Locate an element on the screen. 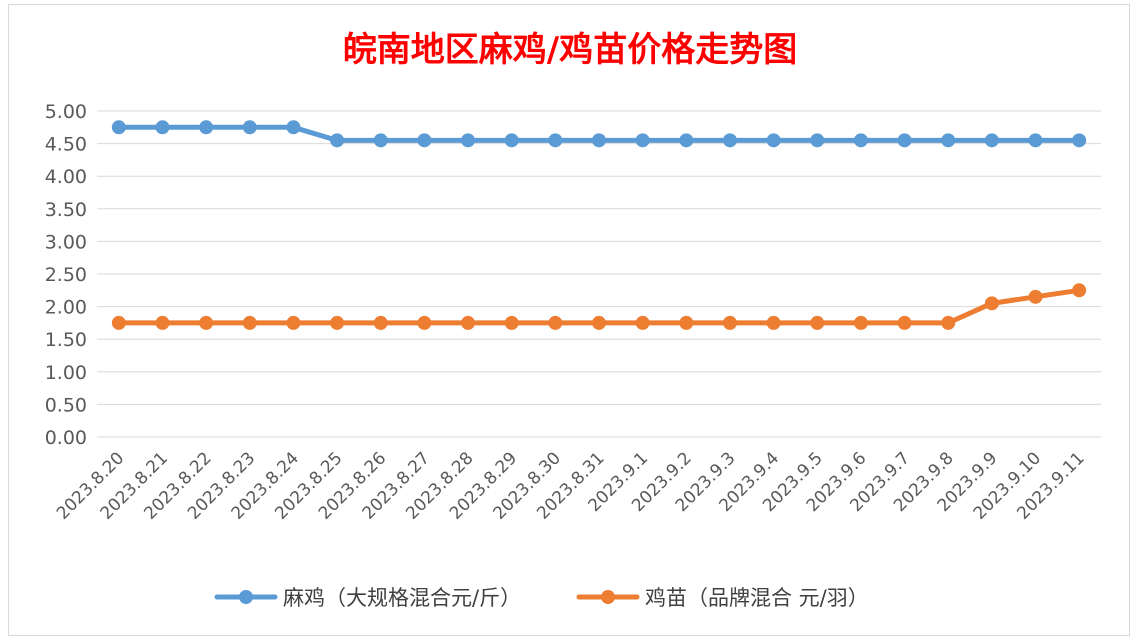 The image size is (1137, 641). legend-label: 麻鸡（大规格混合元/斤） is located at coordinates (402, 598).